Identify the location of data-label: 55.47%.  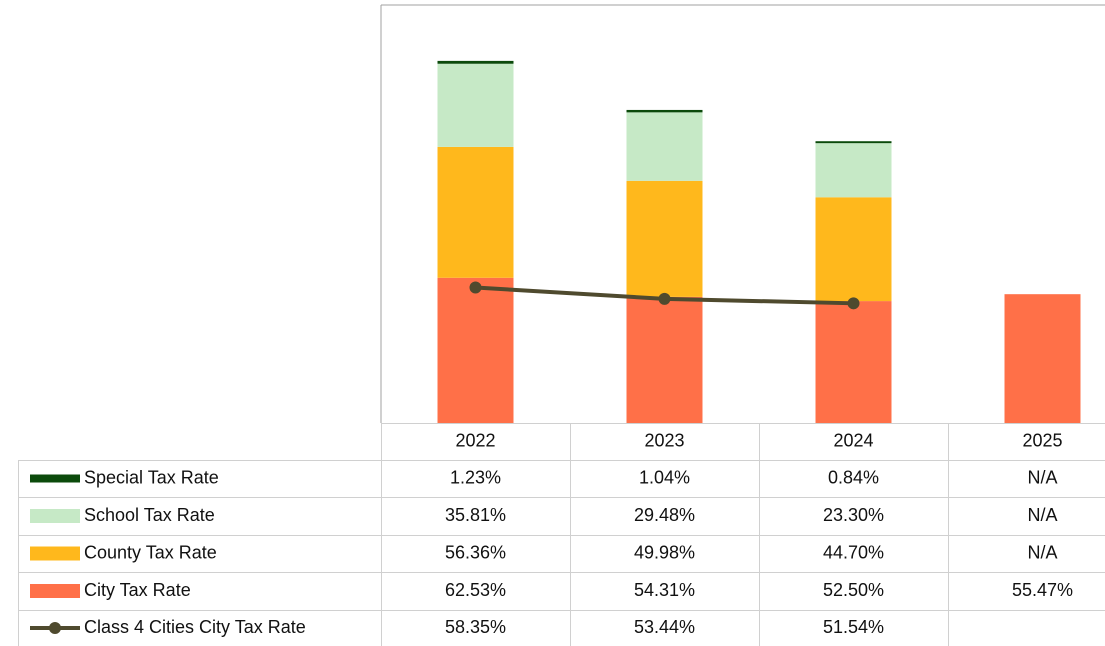
(1042, 590).